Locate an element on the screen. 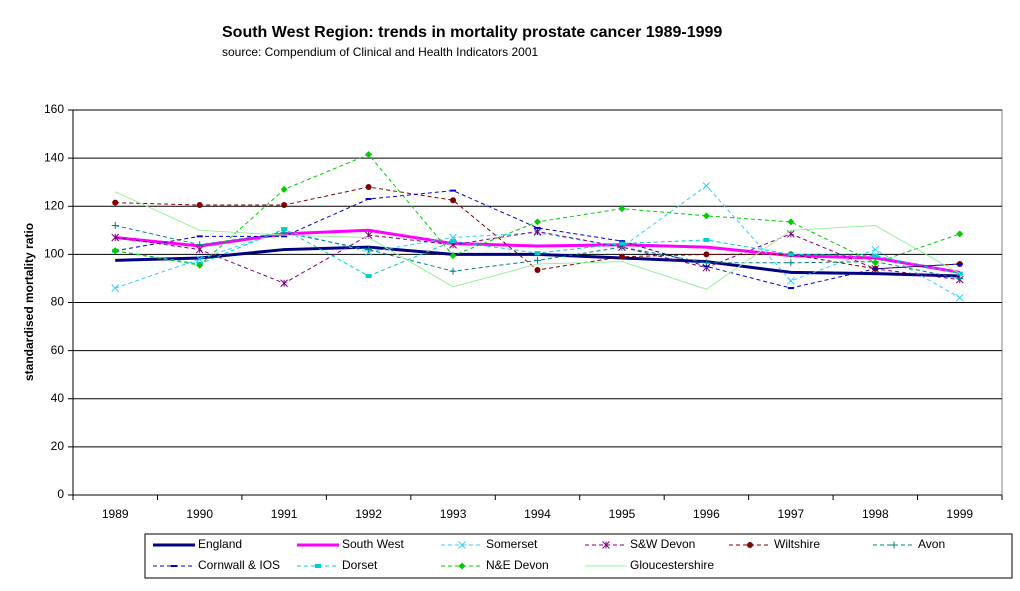 This screenshot has height=591, width=1020. legend-label: Avon is located at coordinates (931, 544).